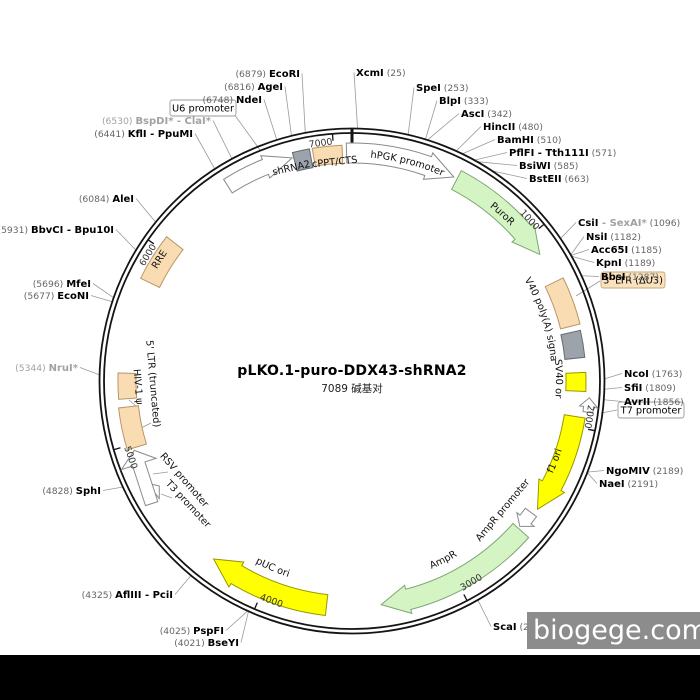  What do you see at coordinates (112, 488) in the screenshot?
I see `site-leader-sphi` at bounding box center [112, 488].